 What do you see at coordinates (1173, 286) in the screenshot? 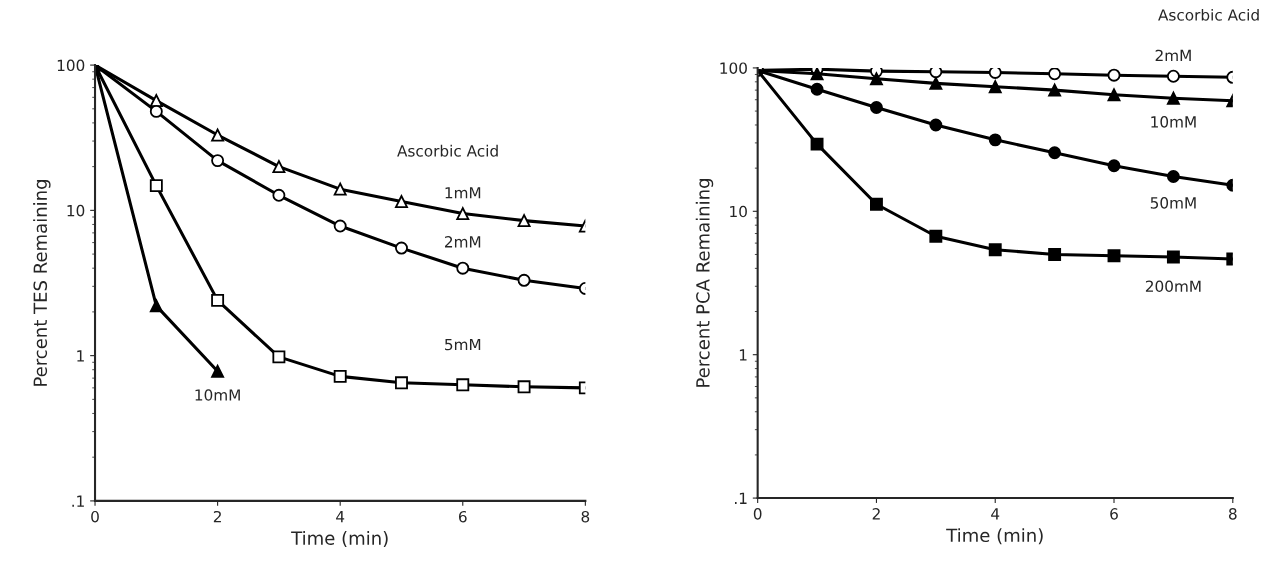
I see `series-label: 200mM` at bounding box center [1173, 286].